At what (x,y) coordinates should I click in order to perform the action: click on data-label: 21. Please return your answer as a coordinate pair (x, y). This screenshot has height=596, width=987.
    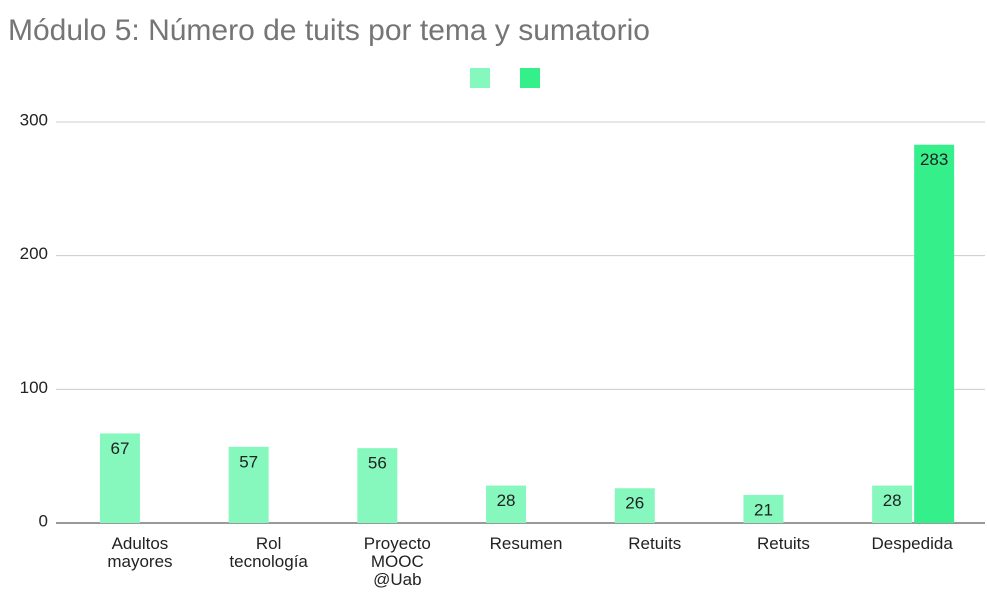
    Looking at the image, I should click on (763, 509).